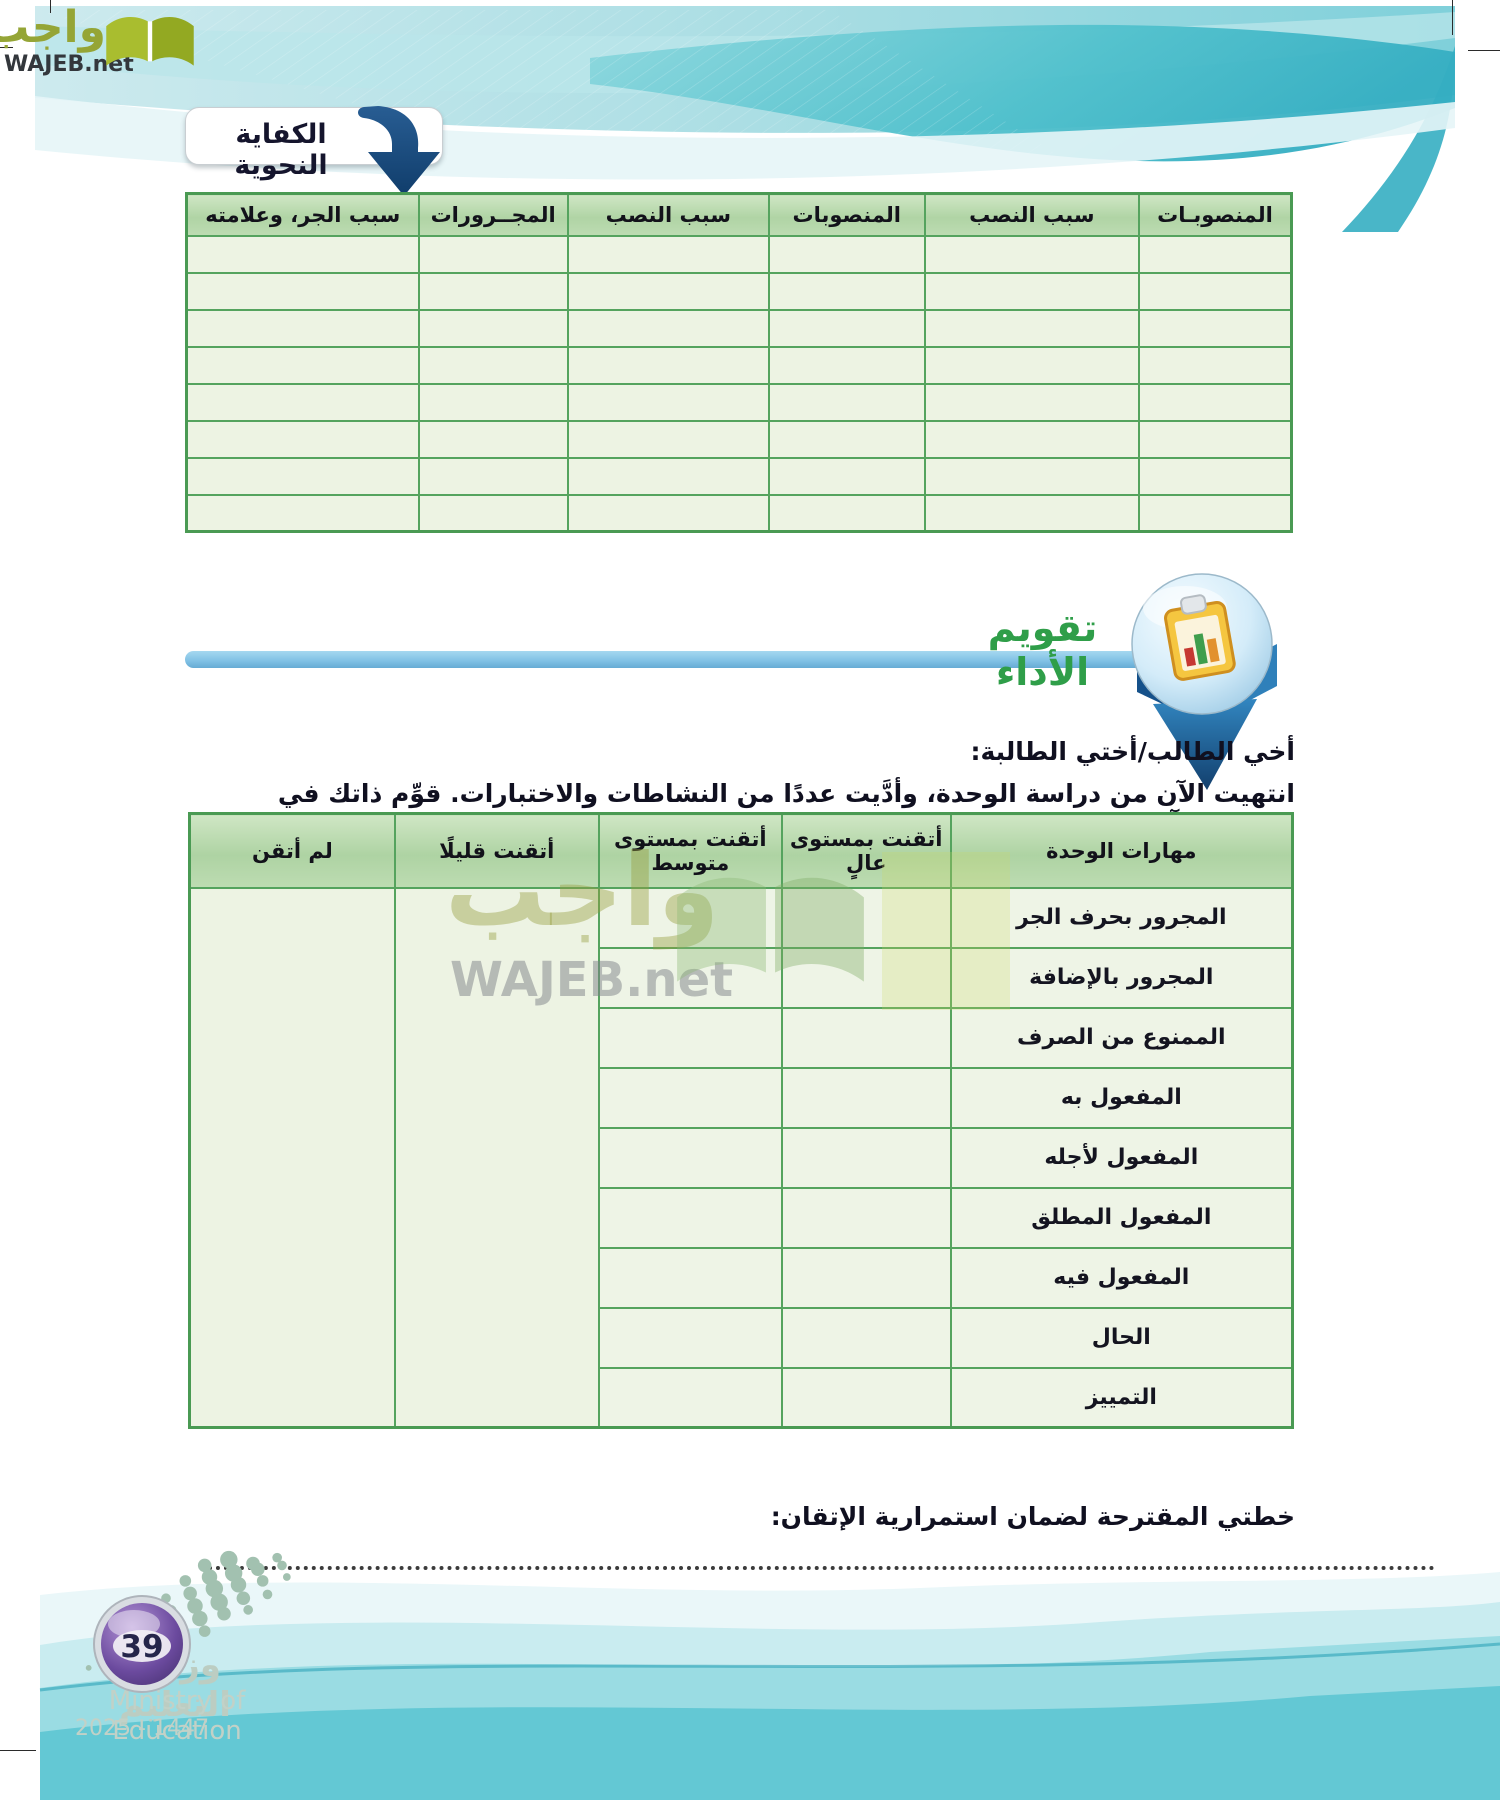  What do you see at coordinates (1121, 977) in the screenshot?
I see `skill-label: المجرور بالإضافة` at bounding box center [1121, 977].